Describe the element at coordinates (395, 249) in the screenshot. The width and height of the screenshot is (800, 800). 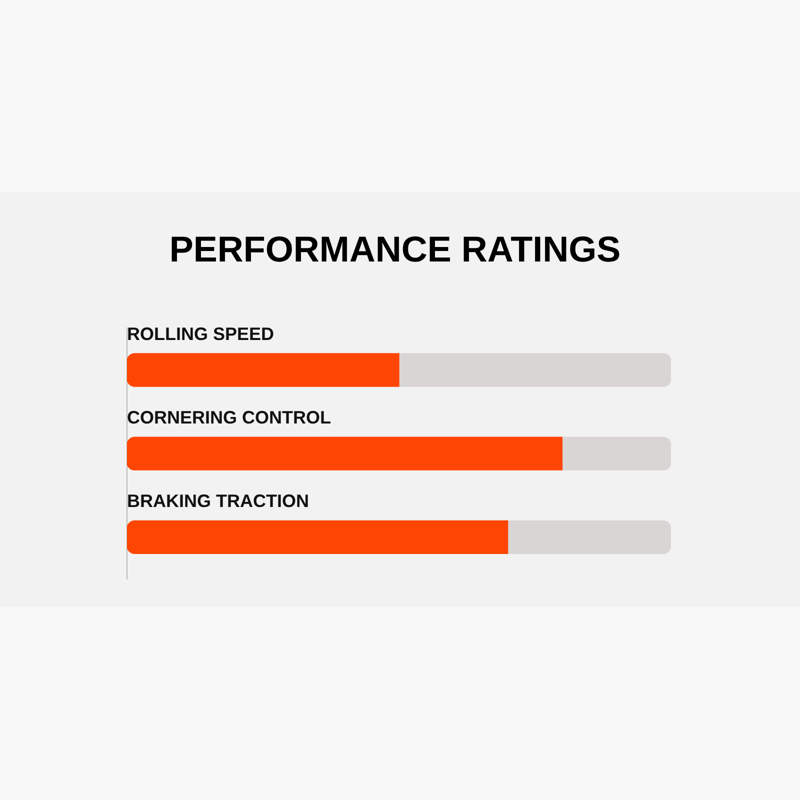
I see `chart-title: PERFORMANCE RATINGS` at that location.